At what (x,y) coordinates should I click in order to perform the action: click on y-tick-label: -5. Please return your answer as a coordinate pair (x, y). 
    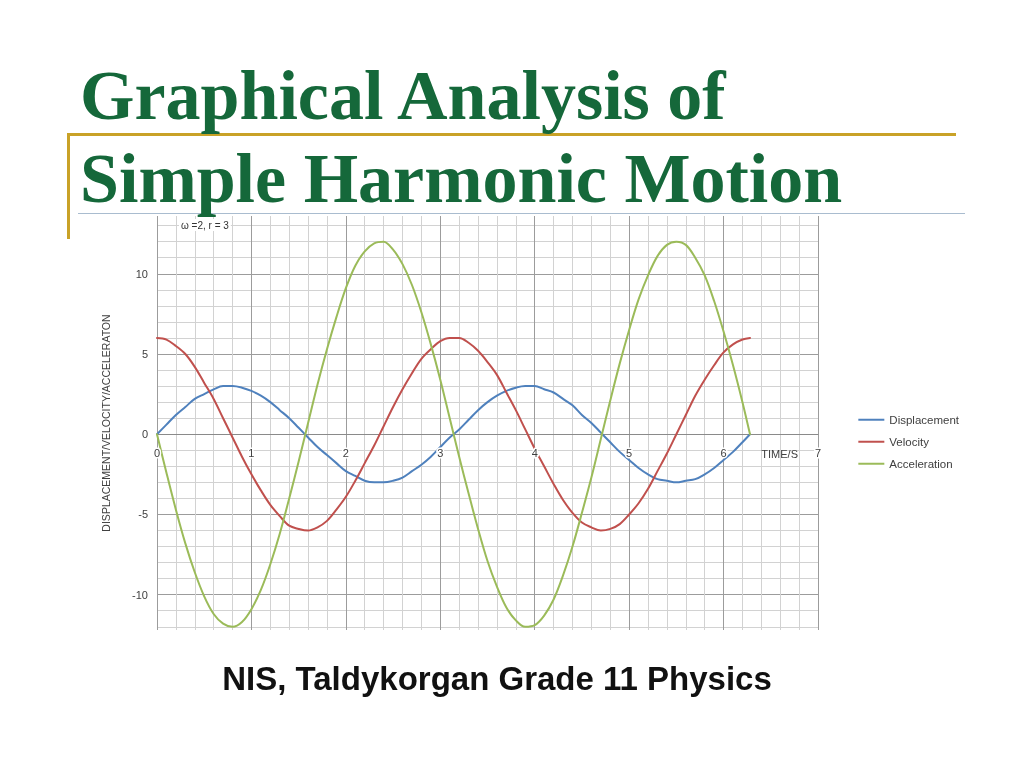
    Looking at the image, I should click on (143, 514).